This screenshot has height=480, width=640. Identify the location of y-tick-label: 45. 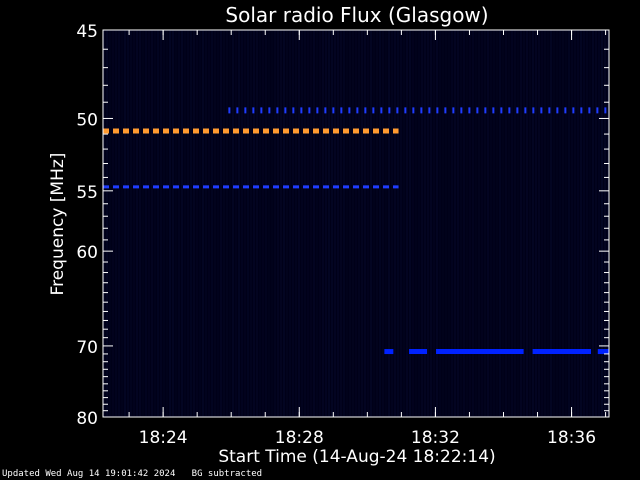
(87, 32).